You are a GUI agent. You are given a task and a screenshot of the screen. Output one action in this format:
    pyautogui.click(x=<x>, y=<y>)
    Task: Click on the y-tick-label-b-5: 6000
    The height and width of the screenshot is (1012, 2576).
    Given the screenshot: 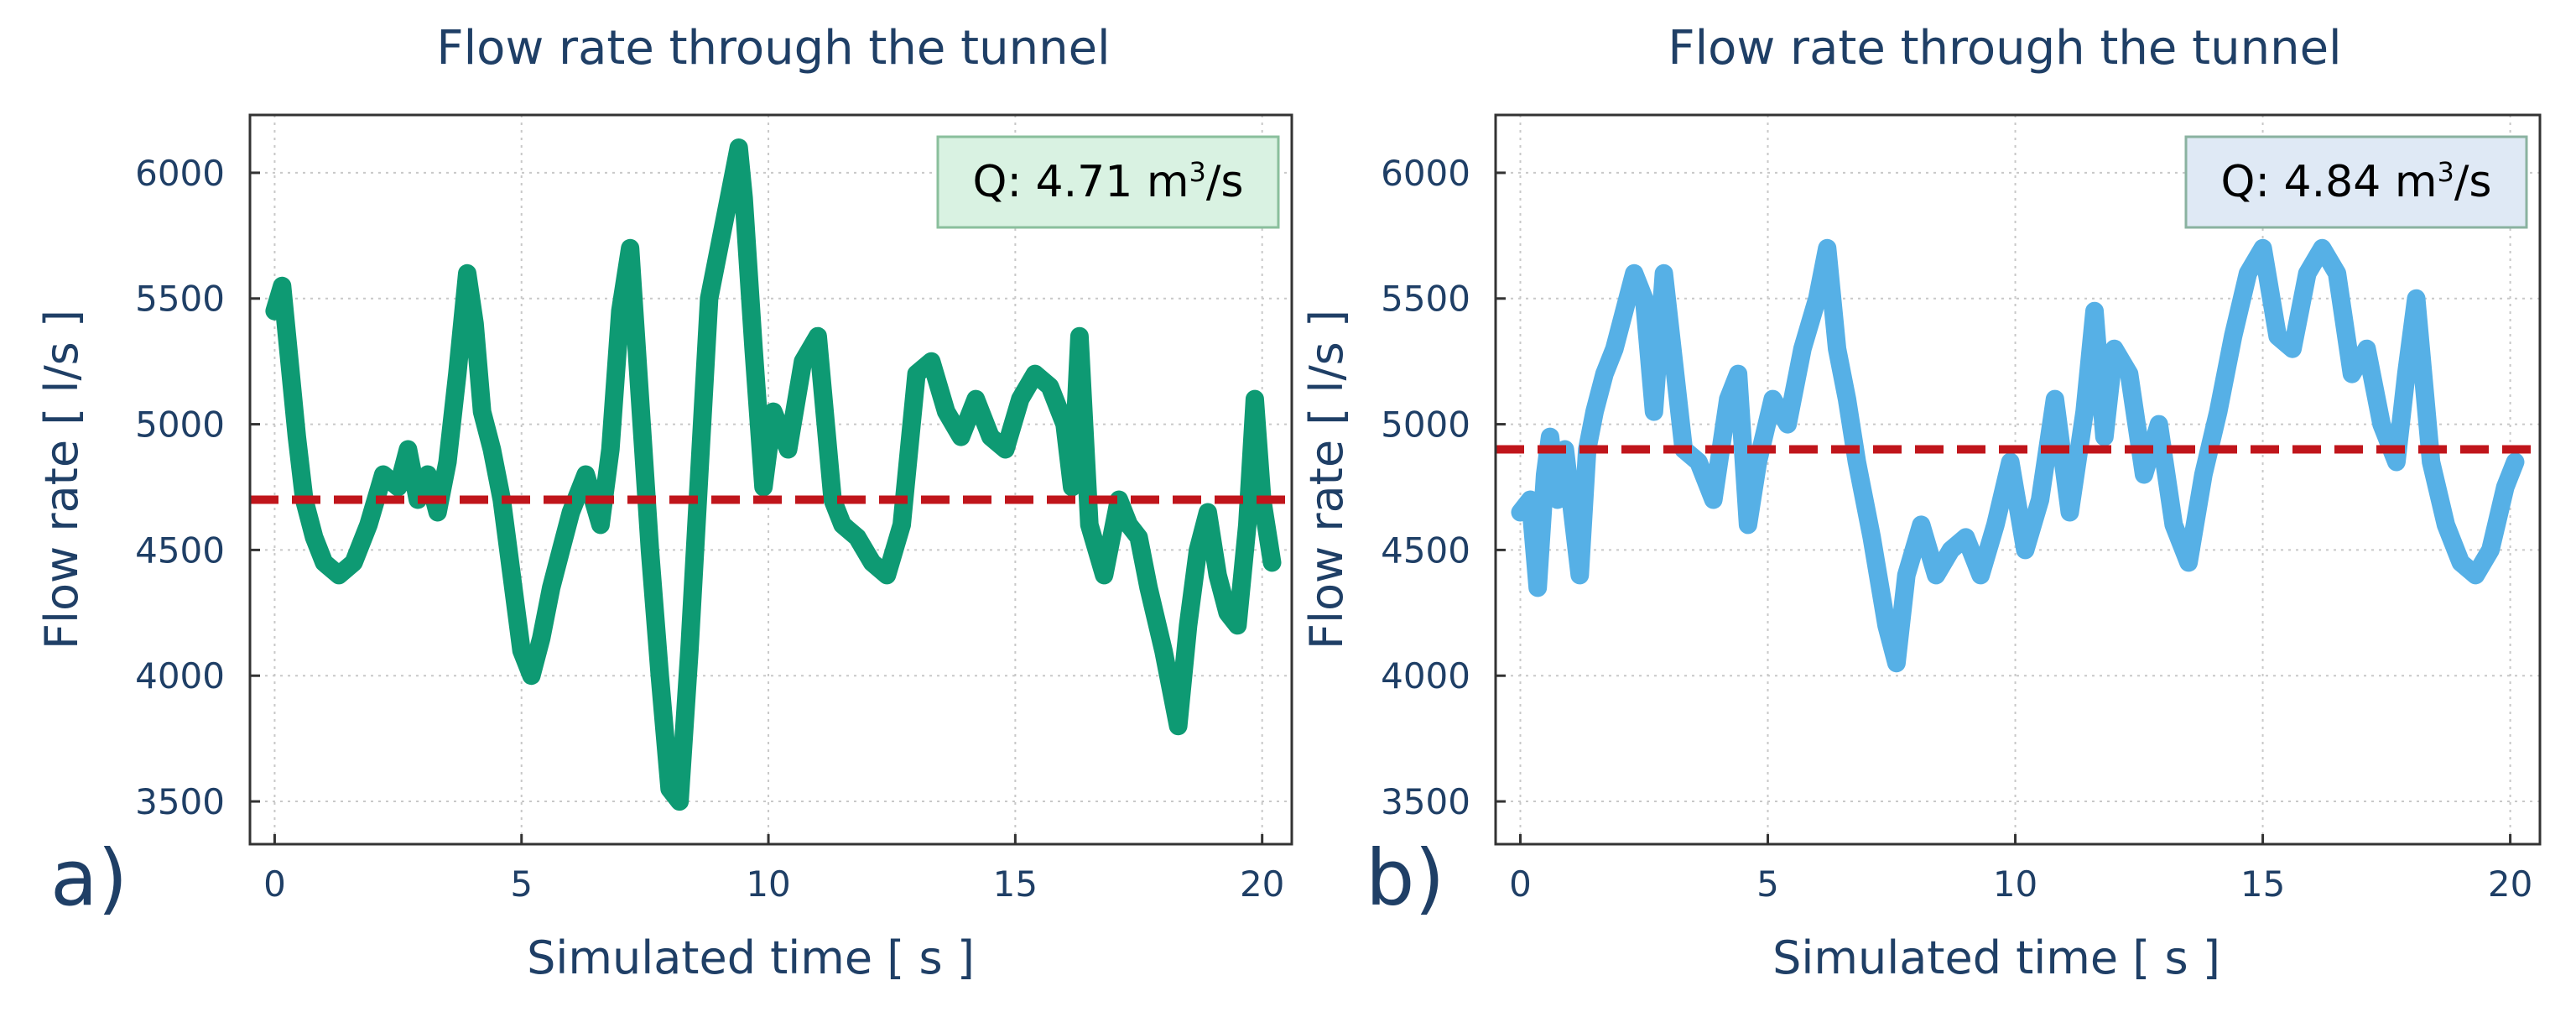 What is the action you would take?
    pyautogui.click(x=1425, y=173)
    